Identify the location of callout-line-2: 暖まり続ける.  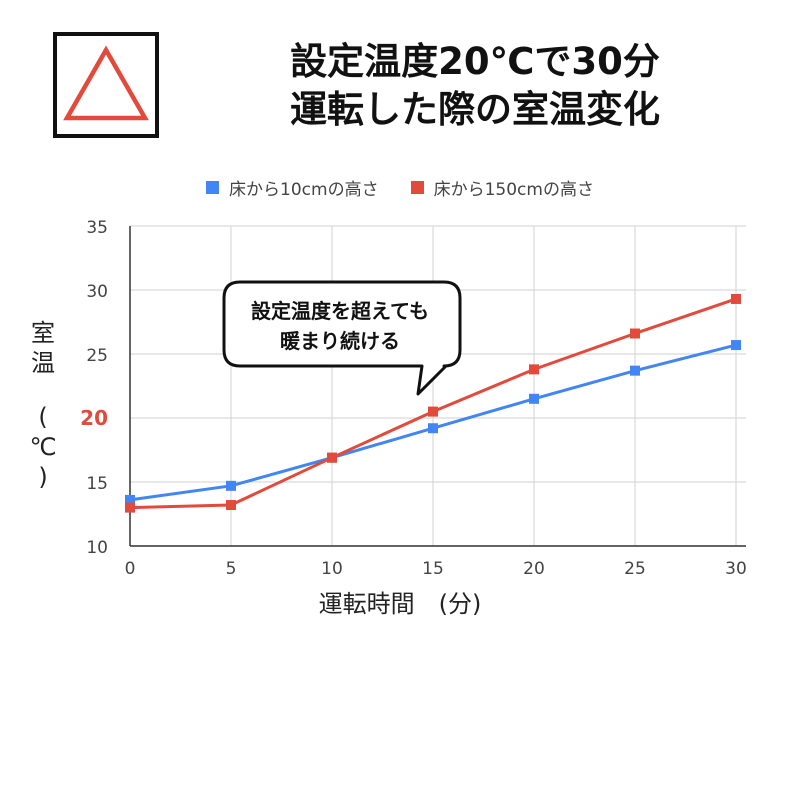
(340, 341).